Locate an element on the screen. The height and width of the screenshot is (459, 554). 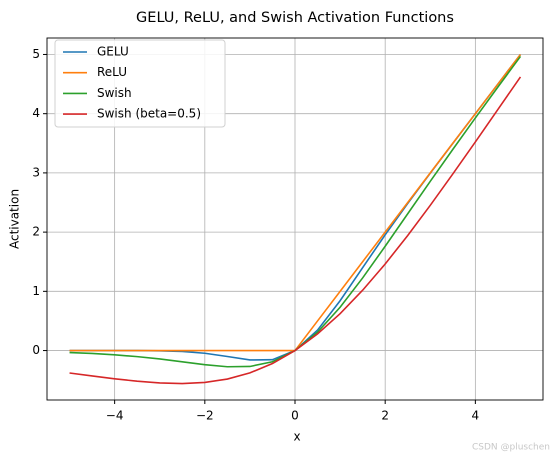
legend-box is located at coordinates (140, 83).